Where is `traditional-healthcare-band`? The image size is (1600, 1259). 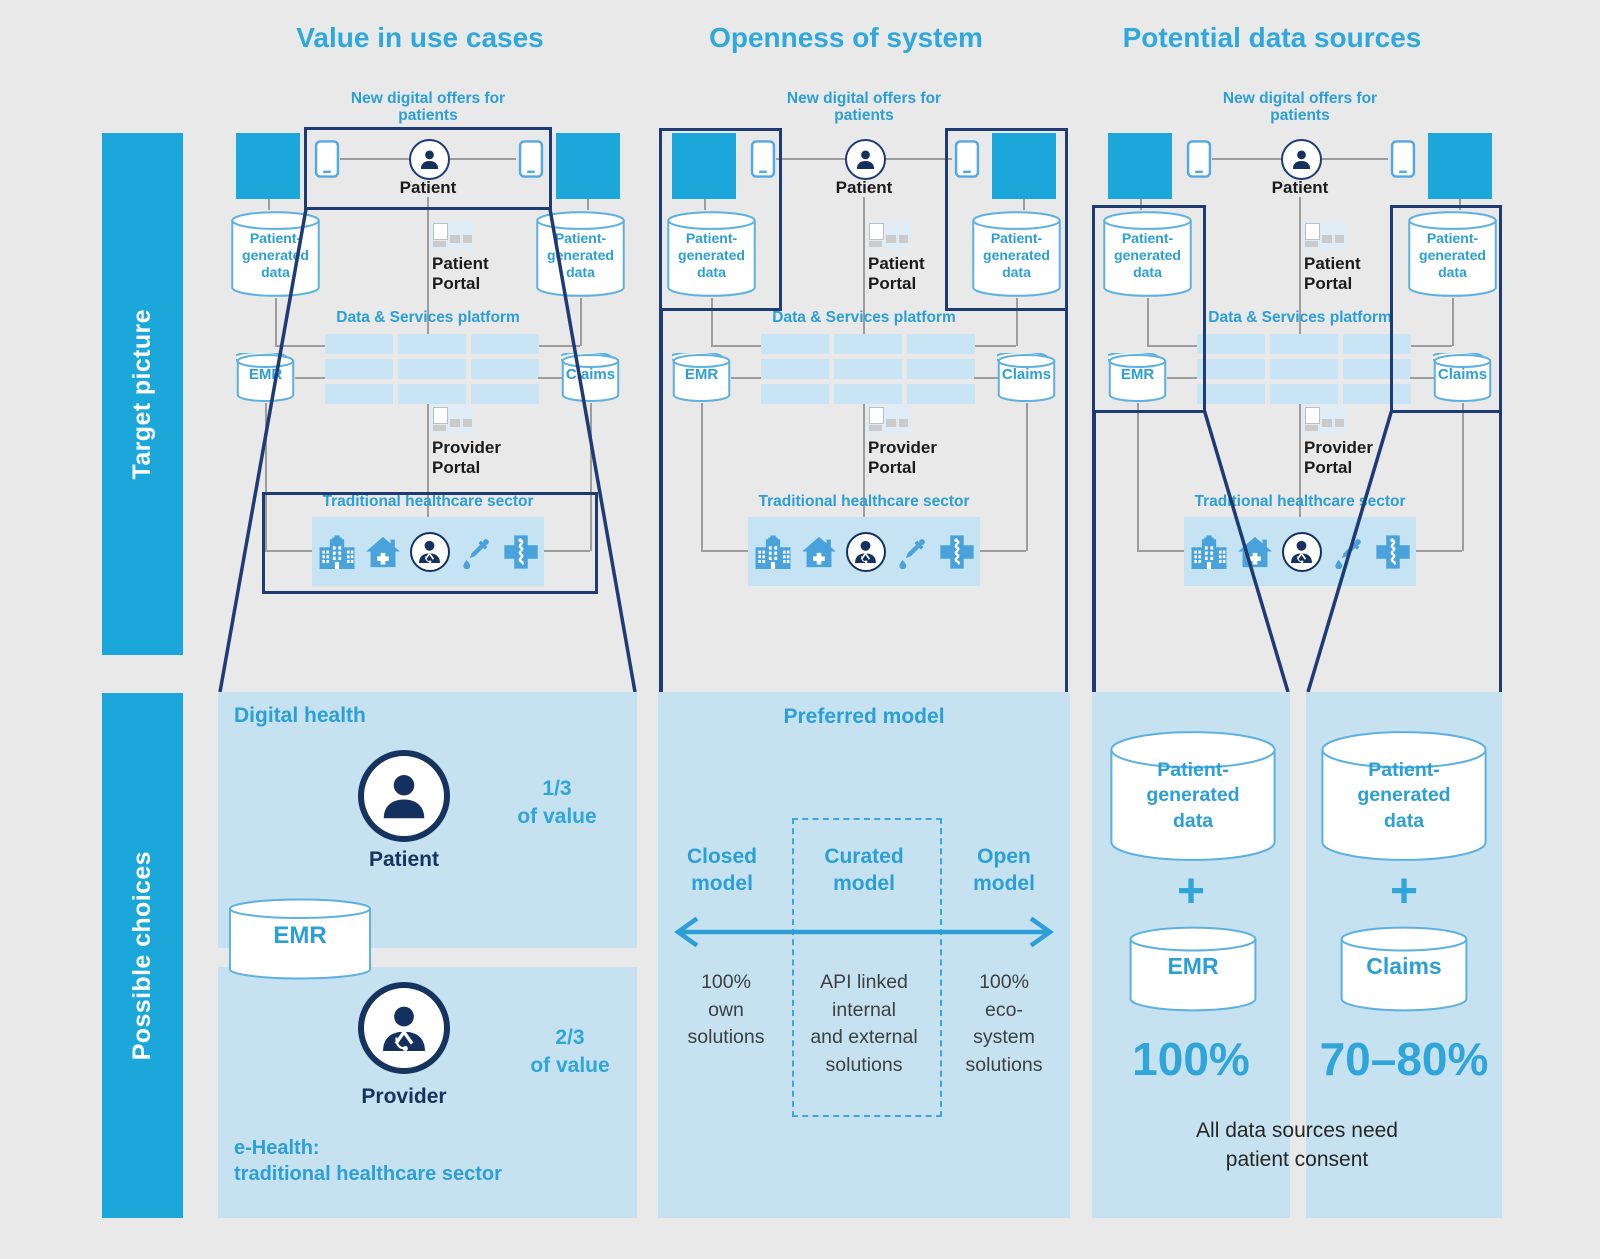
traditional-healthcare-band is located at coordinates (1300, 551).